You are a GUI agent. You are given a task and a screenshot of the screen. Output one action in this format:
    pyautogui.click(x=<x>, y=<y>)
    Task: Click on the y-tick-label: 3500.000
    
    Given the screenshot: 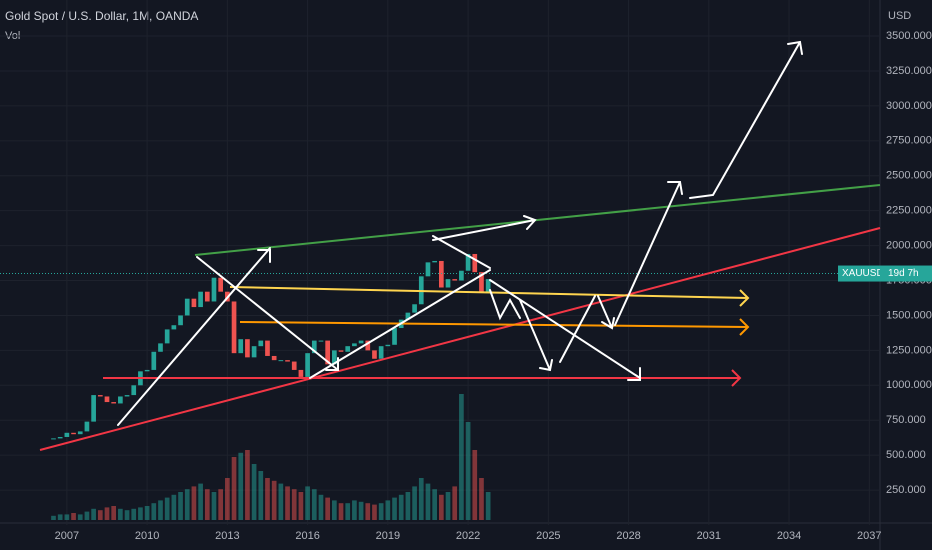 What is the action you would take?
    pyautogui.click(x=909, y=36)
    